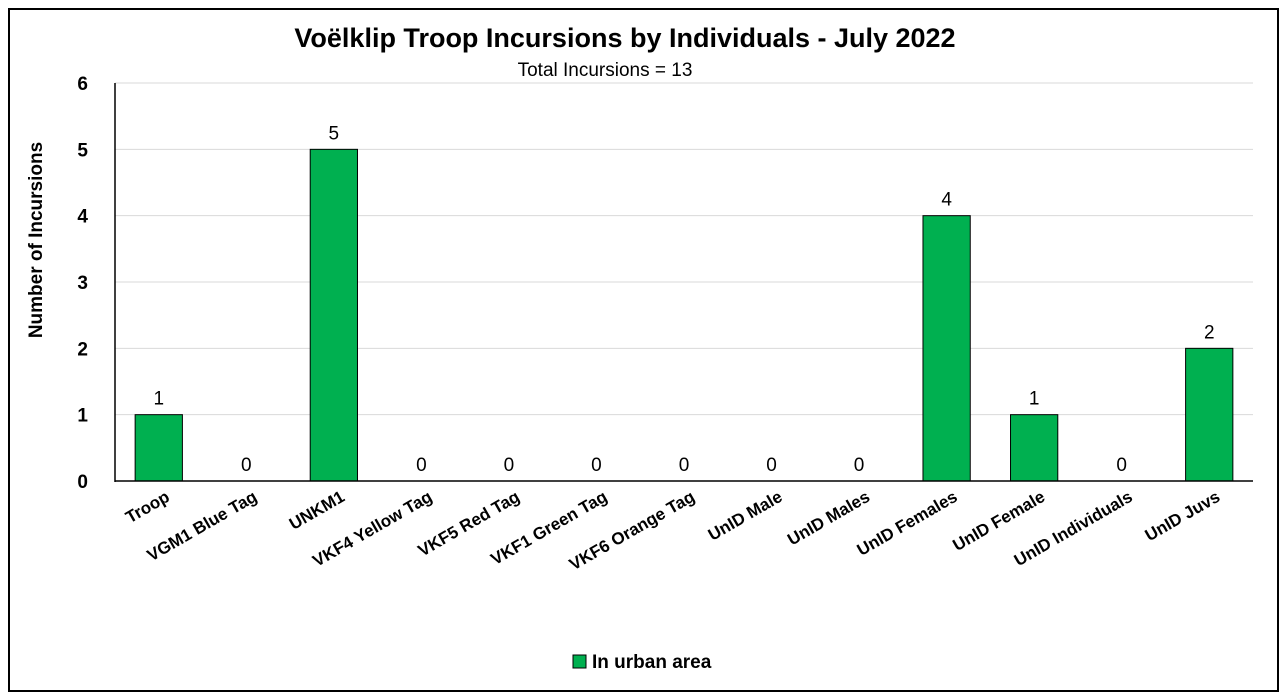 This screenshot has height=697, width=1285. Describe the element at coordinates (82, 349) in the screenshot. I see `y-tick-label: 2` at that location.